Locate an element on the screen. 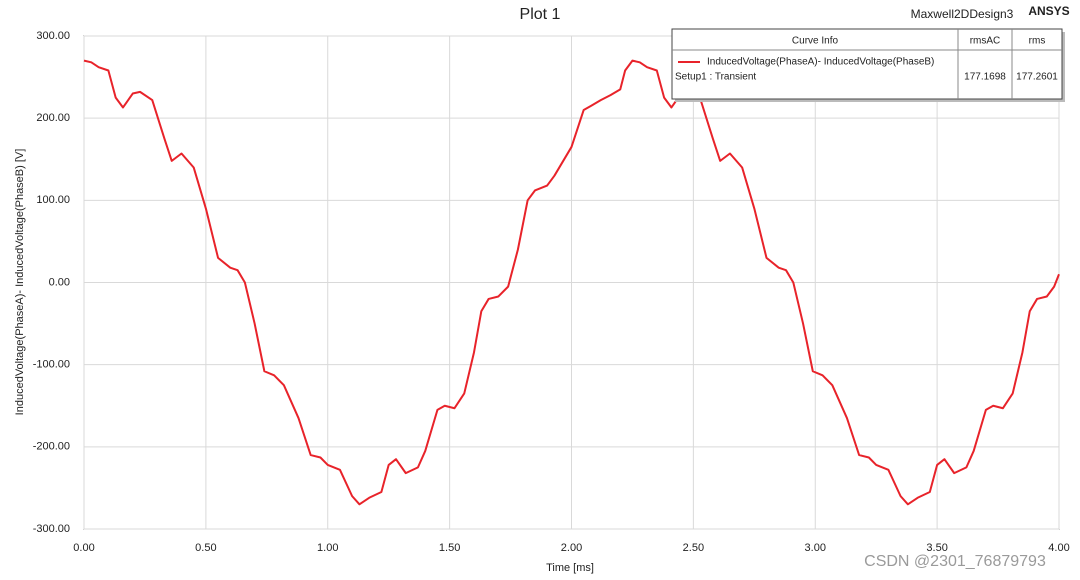  x-tick-label: 4.00 is located at coordinates (1058, 548).